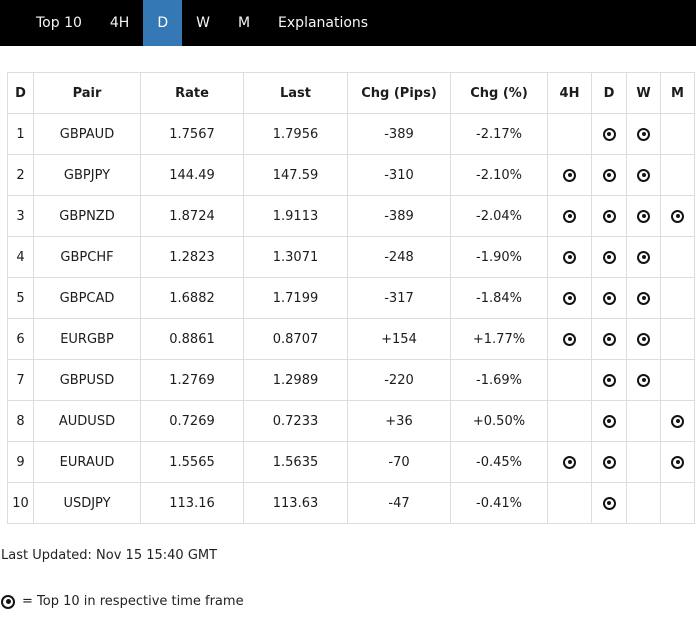 The image size is (696, 621). I want to click on last-cell: 1.9113, so click(295, 216).